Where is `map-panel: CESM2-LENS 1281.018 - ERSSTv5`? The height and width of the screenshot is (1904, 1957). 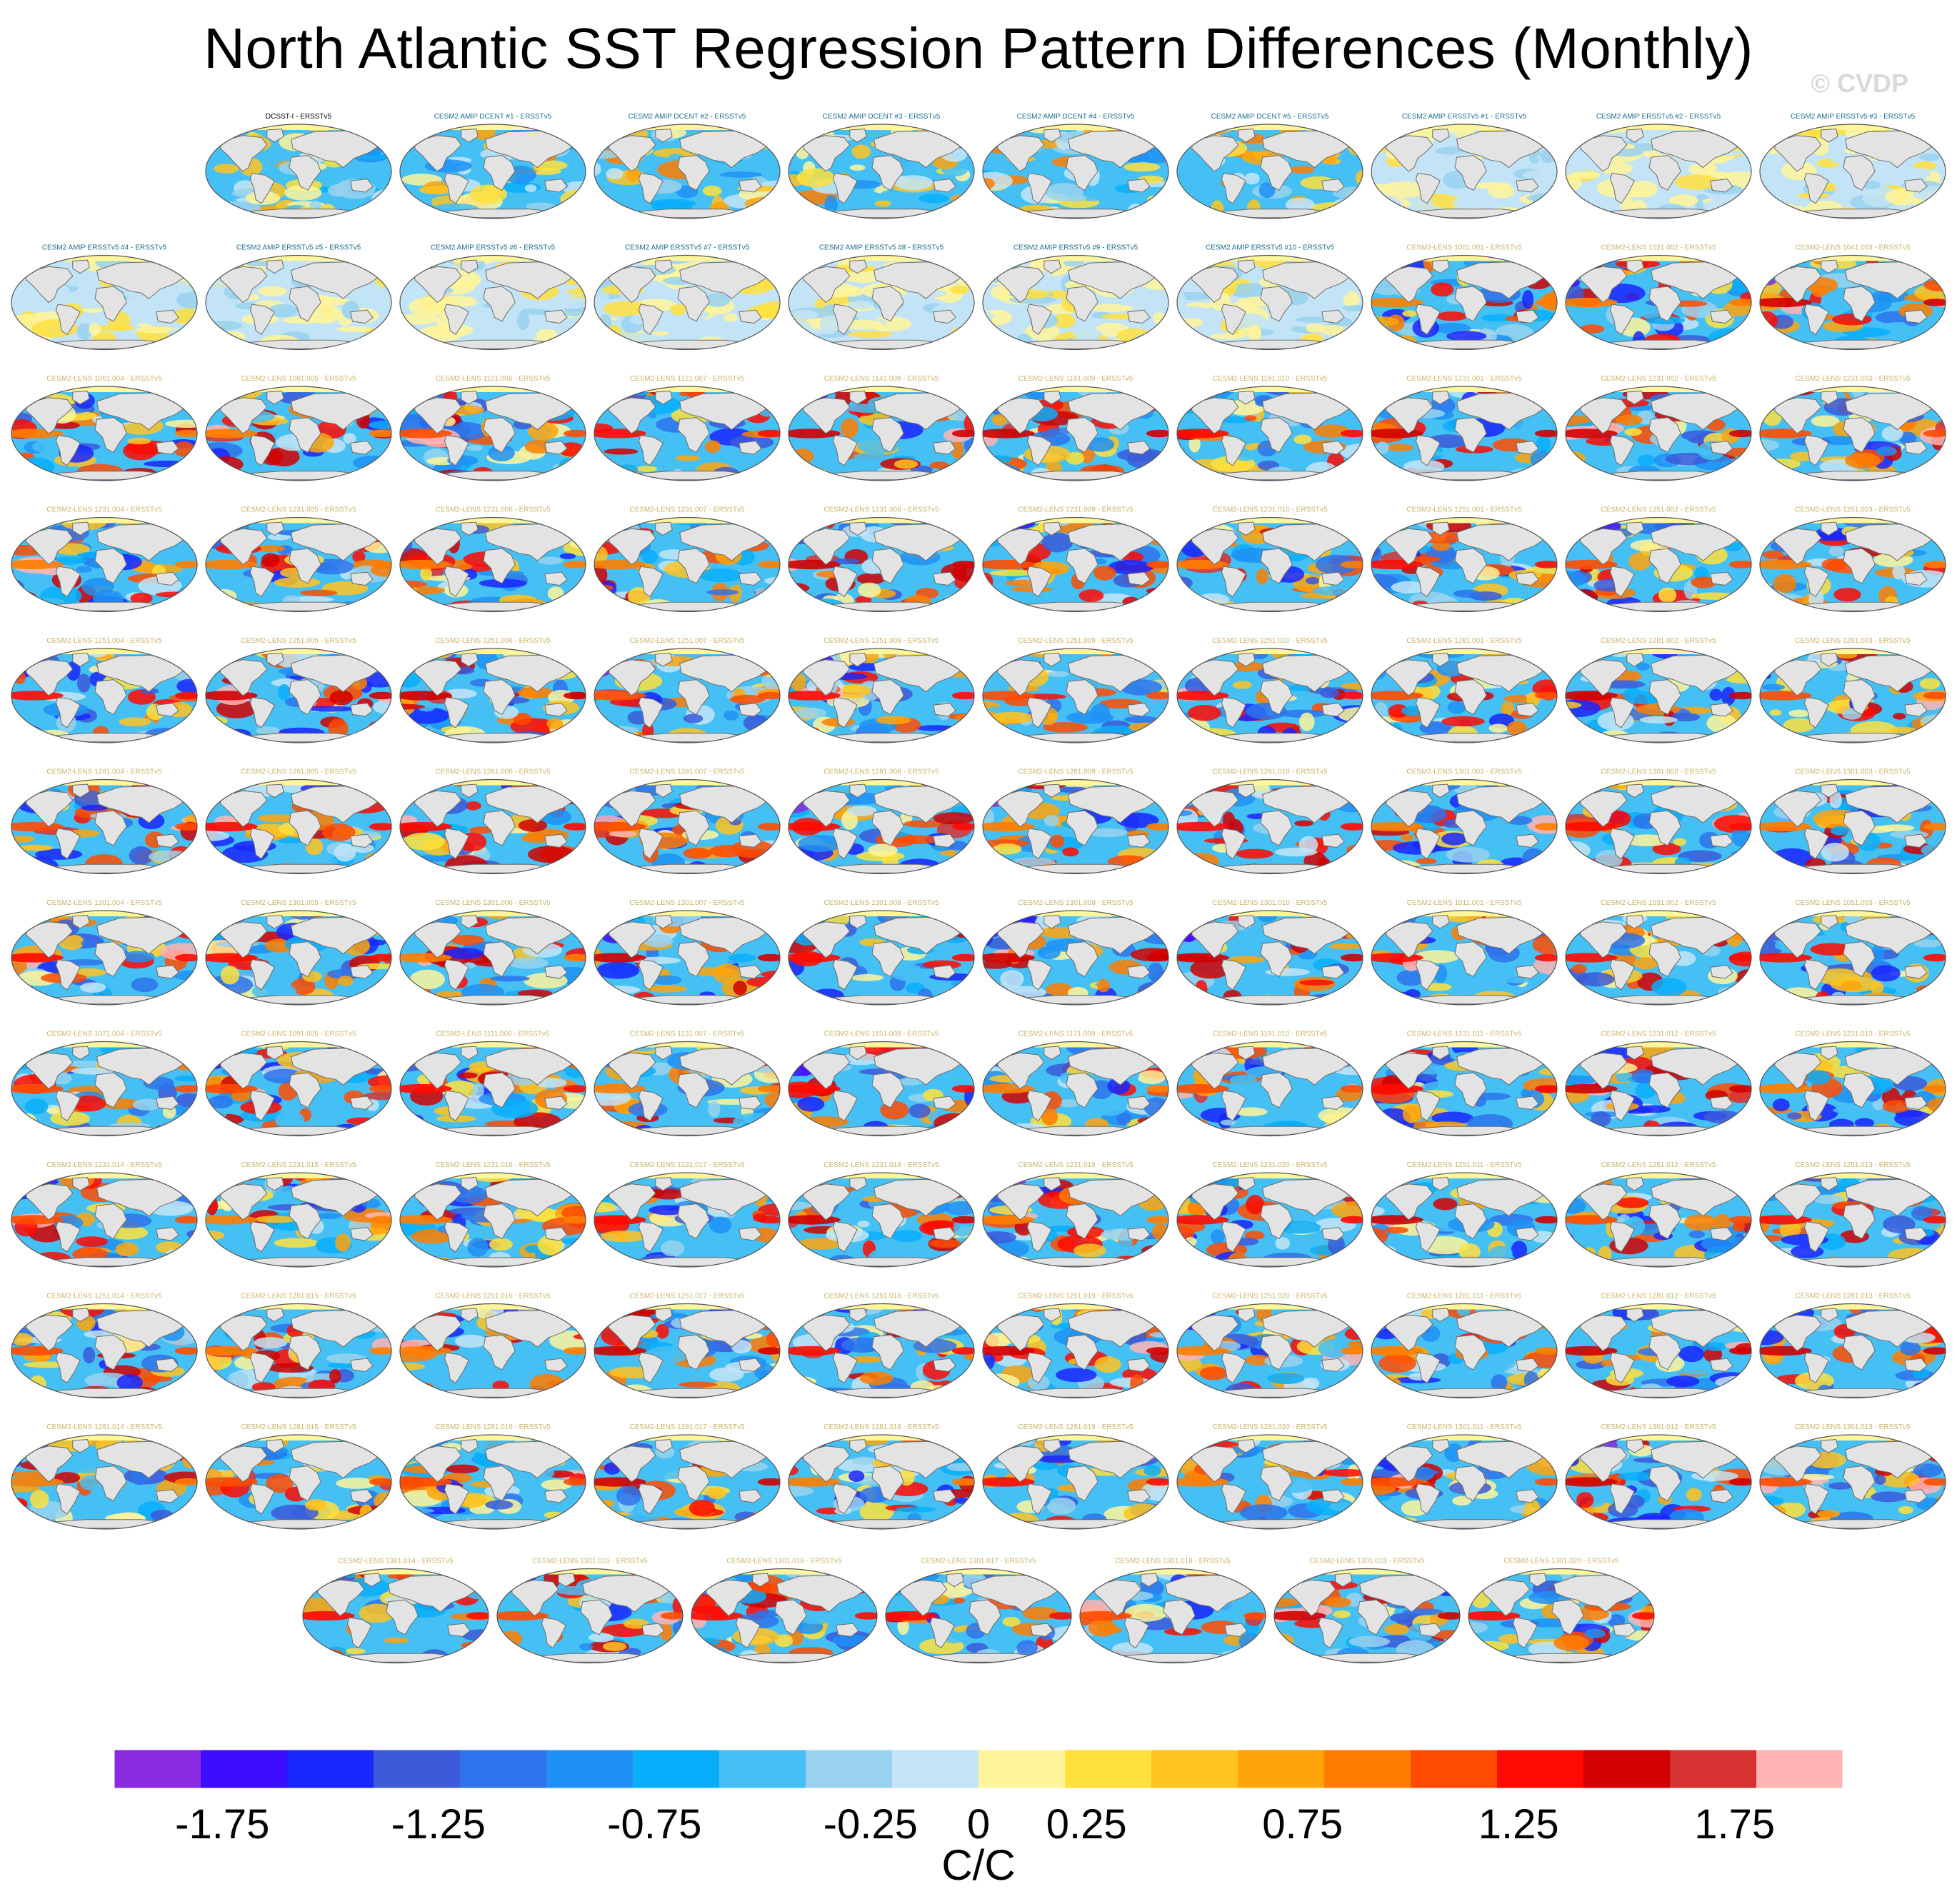
map-panel: CESM2-LENS 1281.018 - ERSSTv5 is located at coordinates (881, 1476).